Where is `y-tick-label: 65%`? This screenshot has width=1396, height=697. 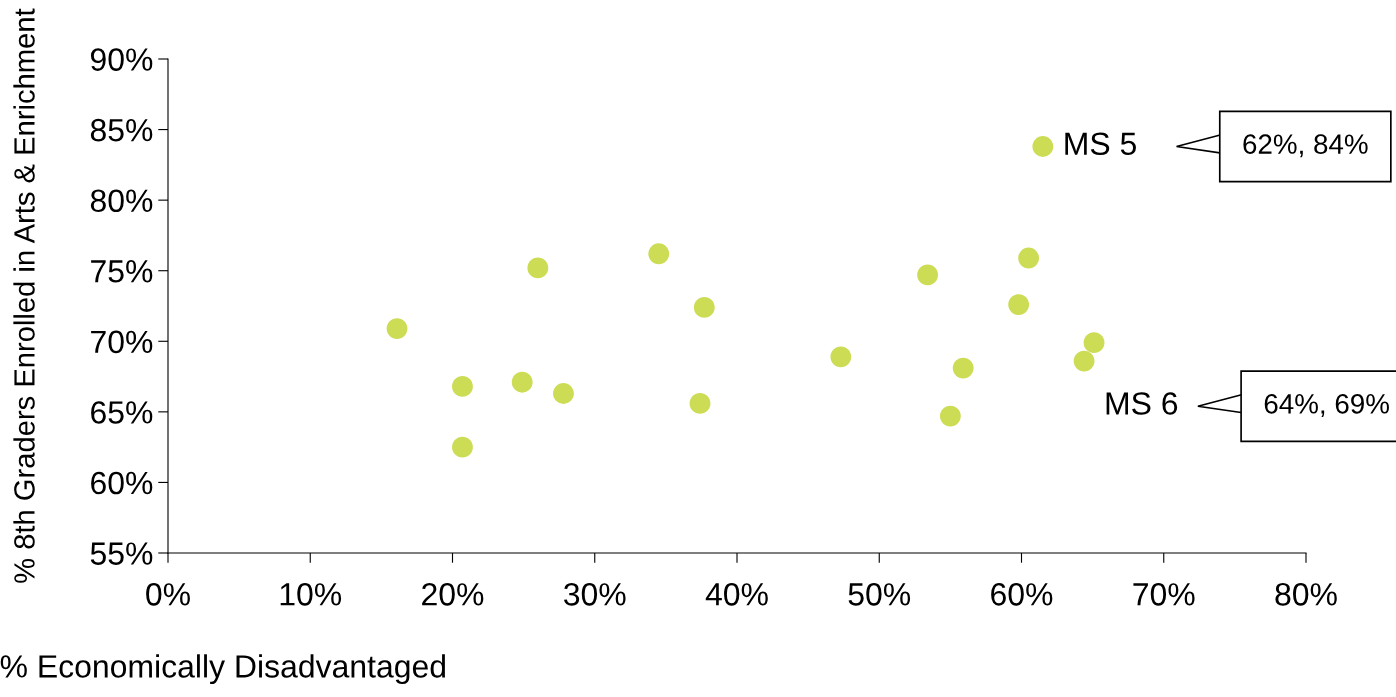
y-tick-label: 65% is located at coordinates (122, 412).